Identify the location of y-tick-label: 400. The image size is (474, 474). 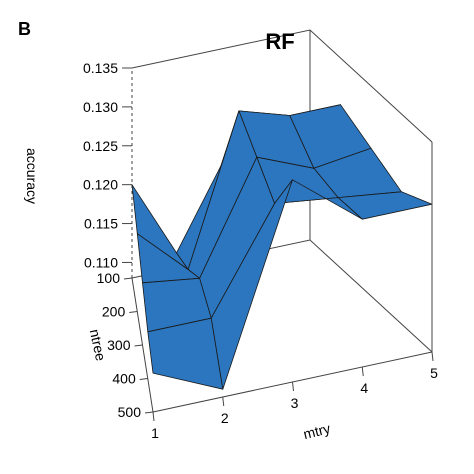
(124, 379).